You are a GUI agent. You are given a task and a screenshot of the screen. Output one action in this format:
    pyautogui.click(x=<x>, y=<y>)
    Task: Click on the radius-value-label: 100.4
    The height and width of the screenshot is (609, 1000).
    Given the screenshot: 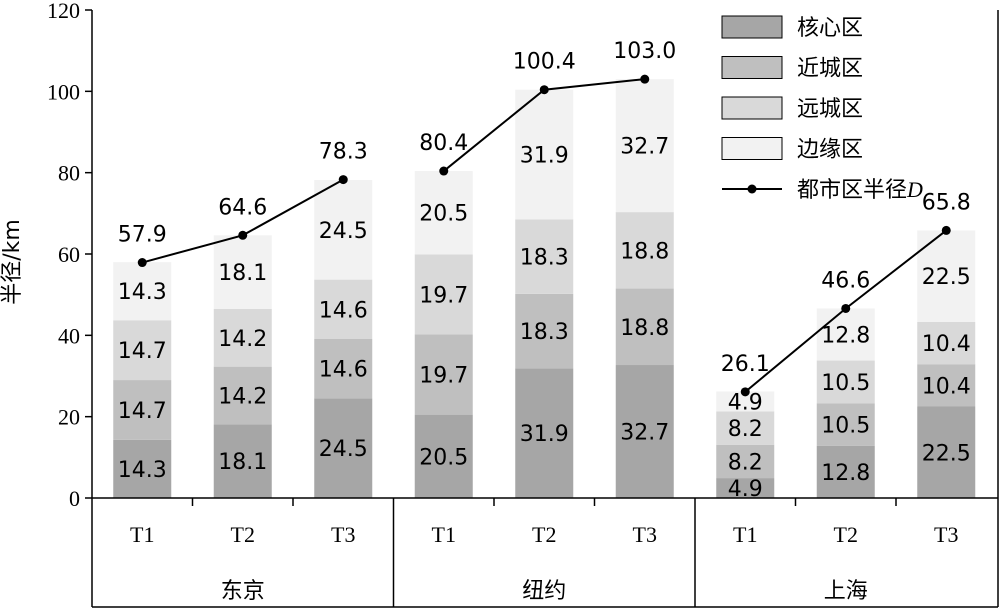 What is the action you would take?
    pyautogui.click(x=544, y=62)
    